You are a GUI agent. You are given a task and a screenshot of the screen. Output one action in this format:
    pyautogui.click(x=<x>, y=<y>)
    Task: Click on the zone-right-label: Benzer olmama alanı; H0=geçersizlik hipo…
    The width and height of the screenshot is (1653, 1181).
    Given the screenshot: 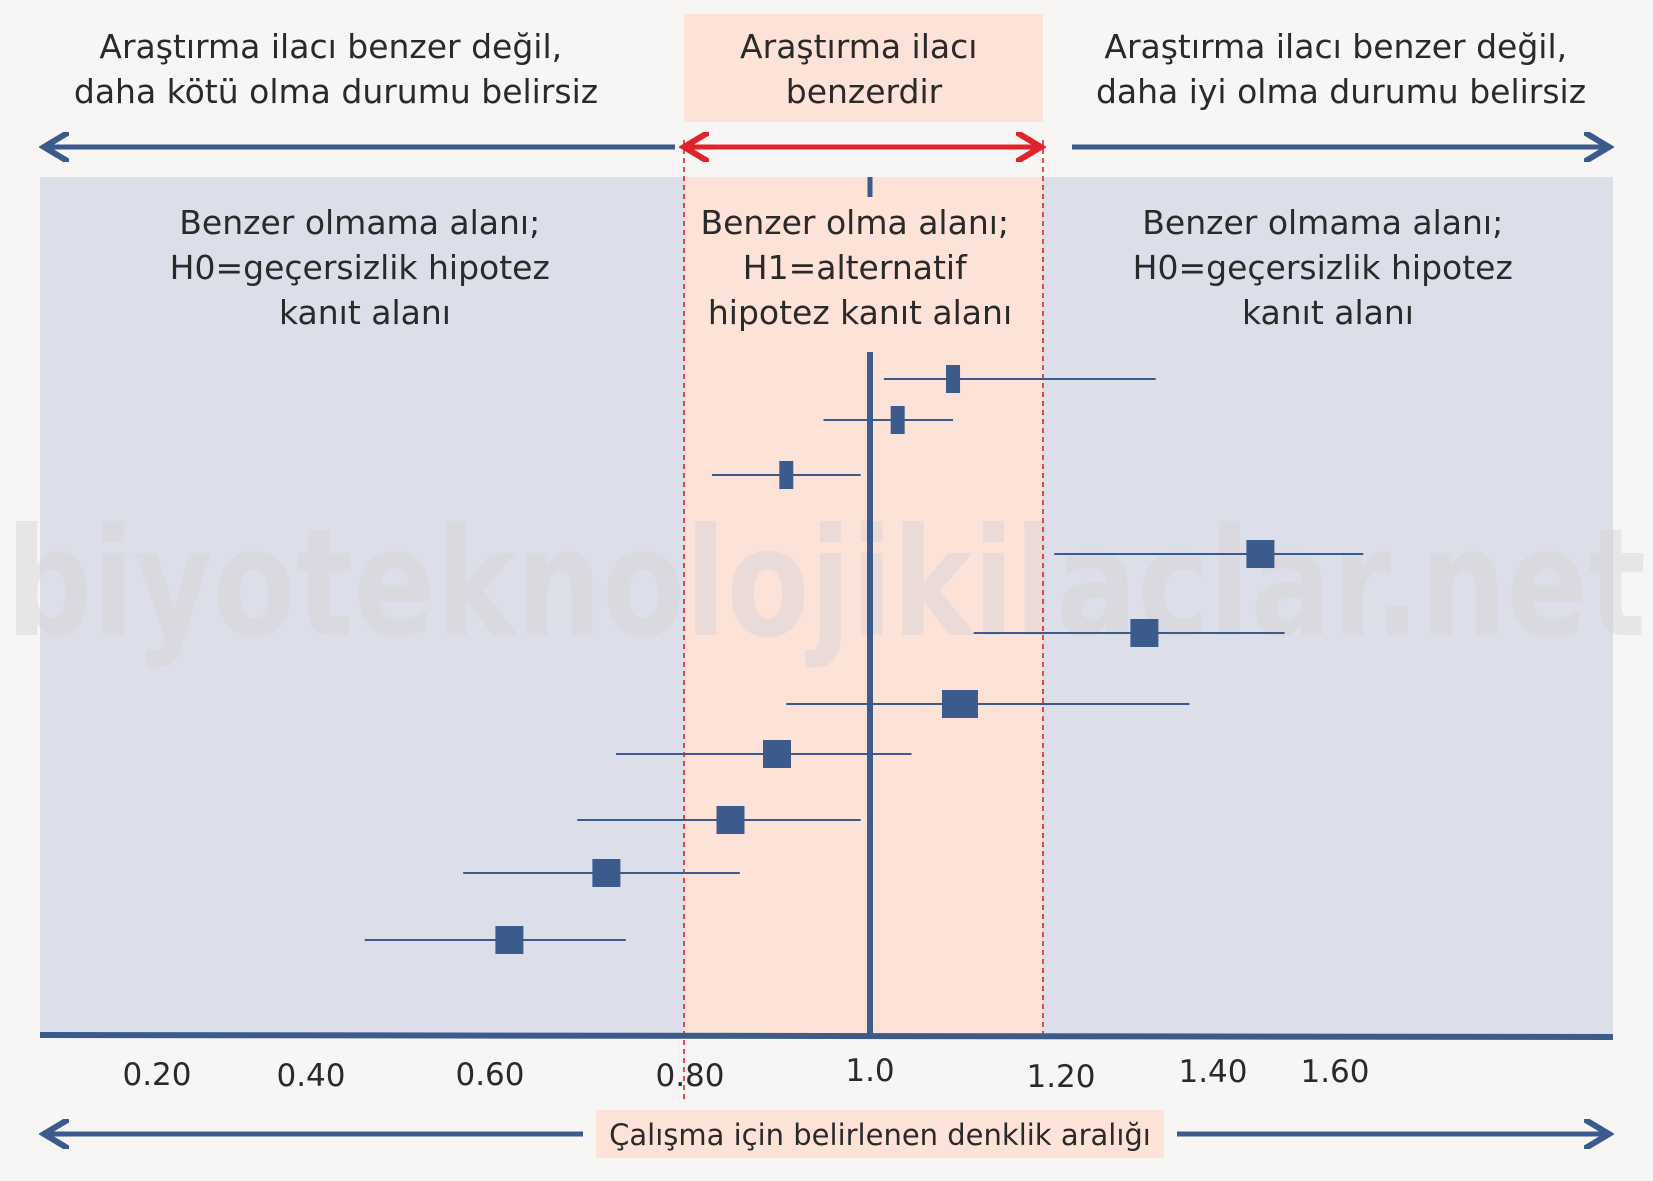 What is the action you would take?
    pyautogui.click(x=1328, y=267)
    